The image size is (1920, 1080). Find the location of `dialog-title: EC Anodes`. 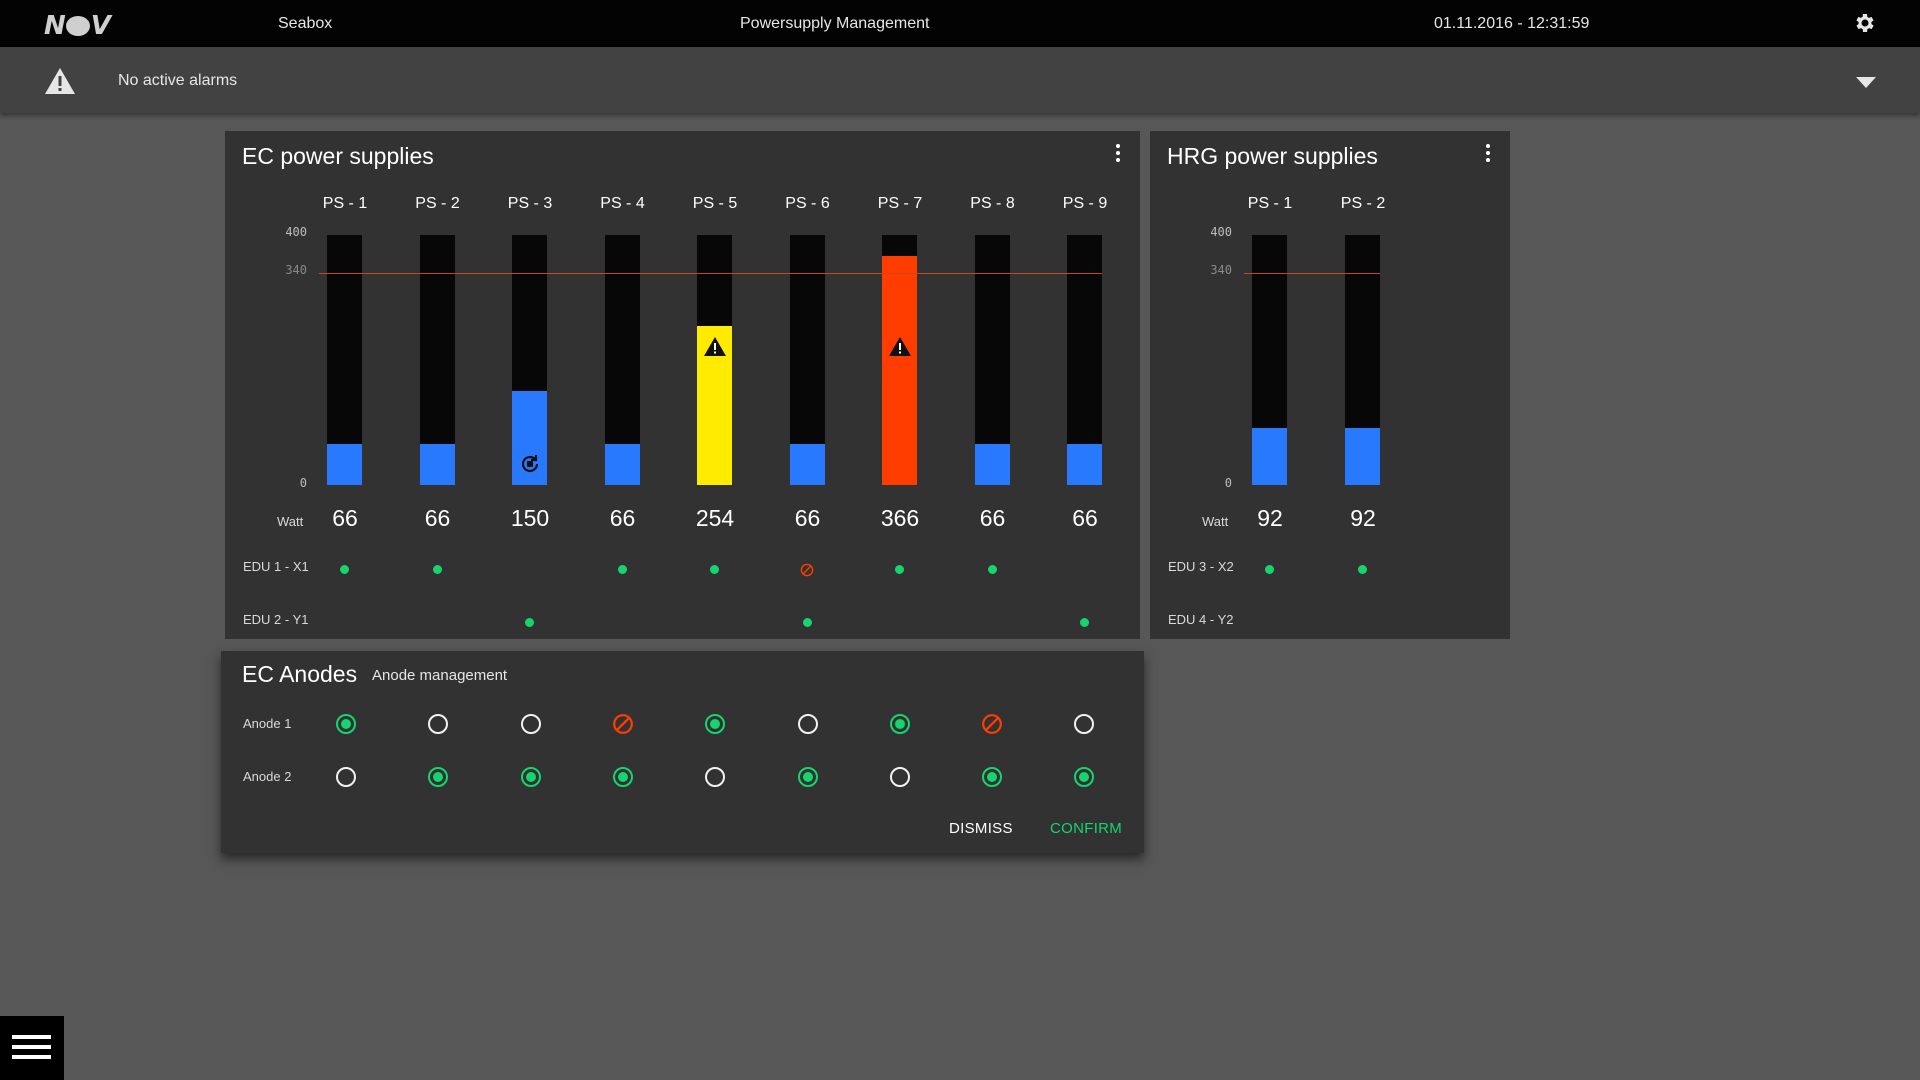

dialog-title: EC Anodes is located at coordinates (300, 674).